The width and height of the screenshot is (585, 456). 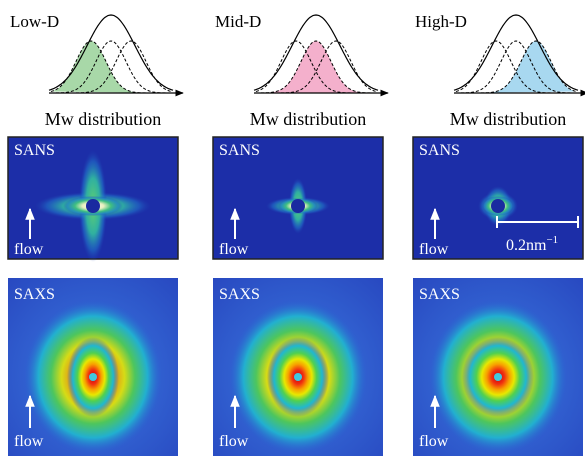 What do you see at coordinates (238, 21) in the screenshot?
I see `column-label: Mid-D` at bounding box center [238, 21].